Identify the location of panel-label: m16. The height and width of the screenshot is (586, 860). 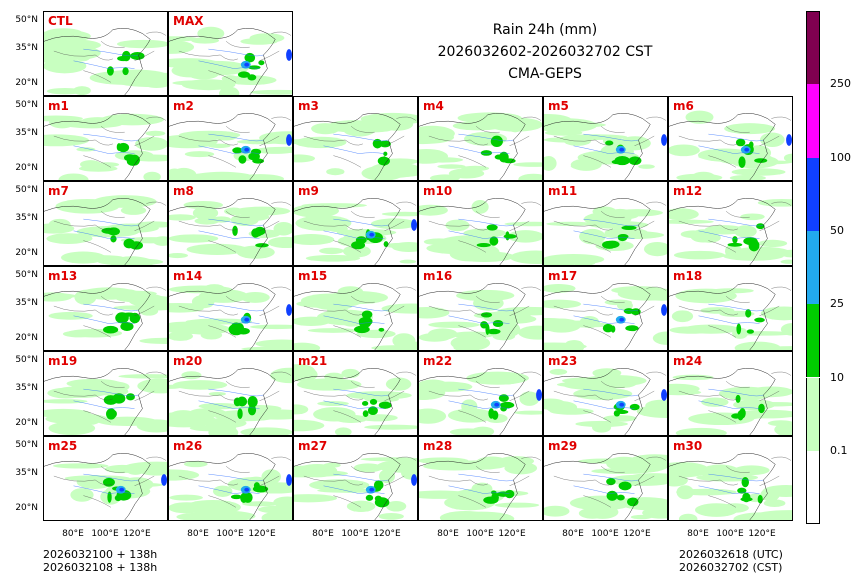
(438, 276).